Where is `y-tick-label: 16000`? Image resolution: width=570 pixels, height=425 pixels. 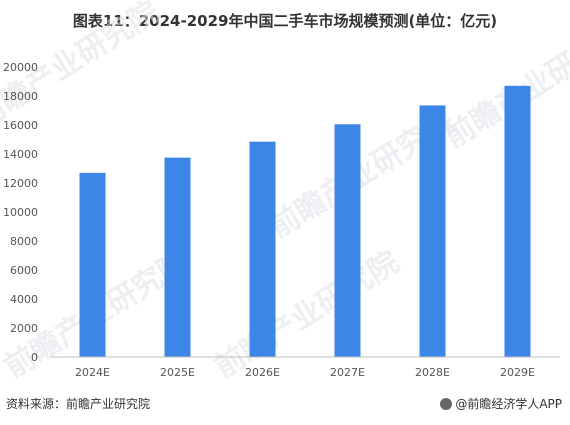 y-tick-label: 16000 is located at coordinates (20, 125).